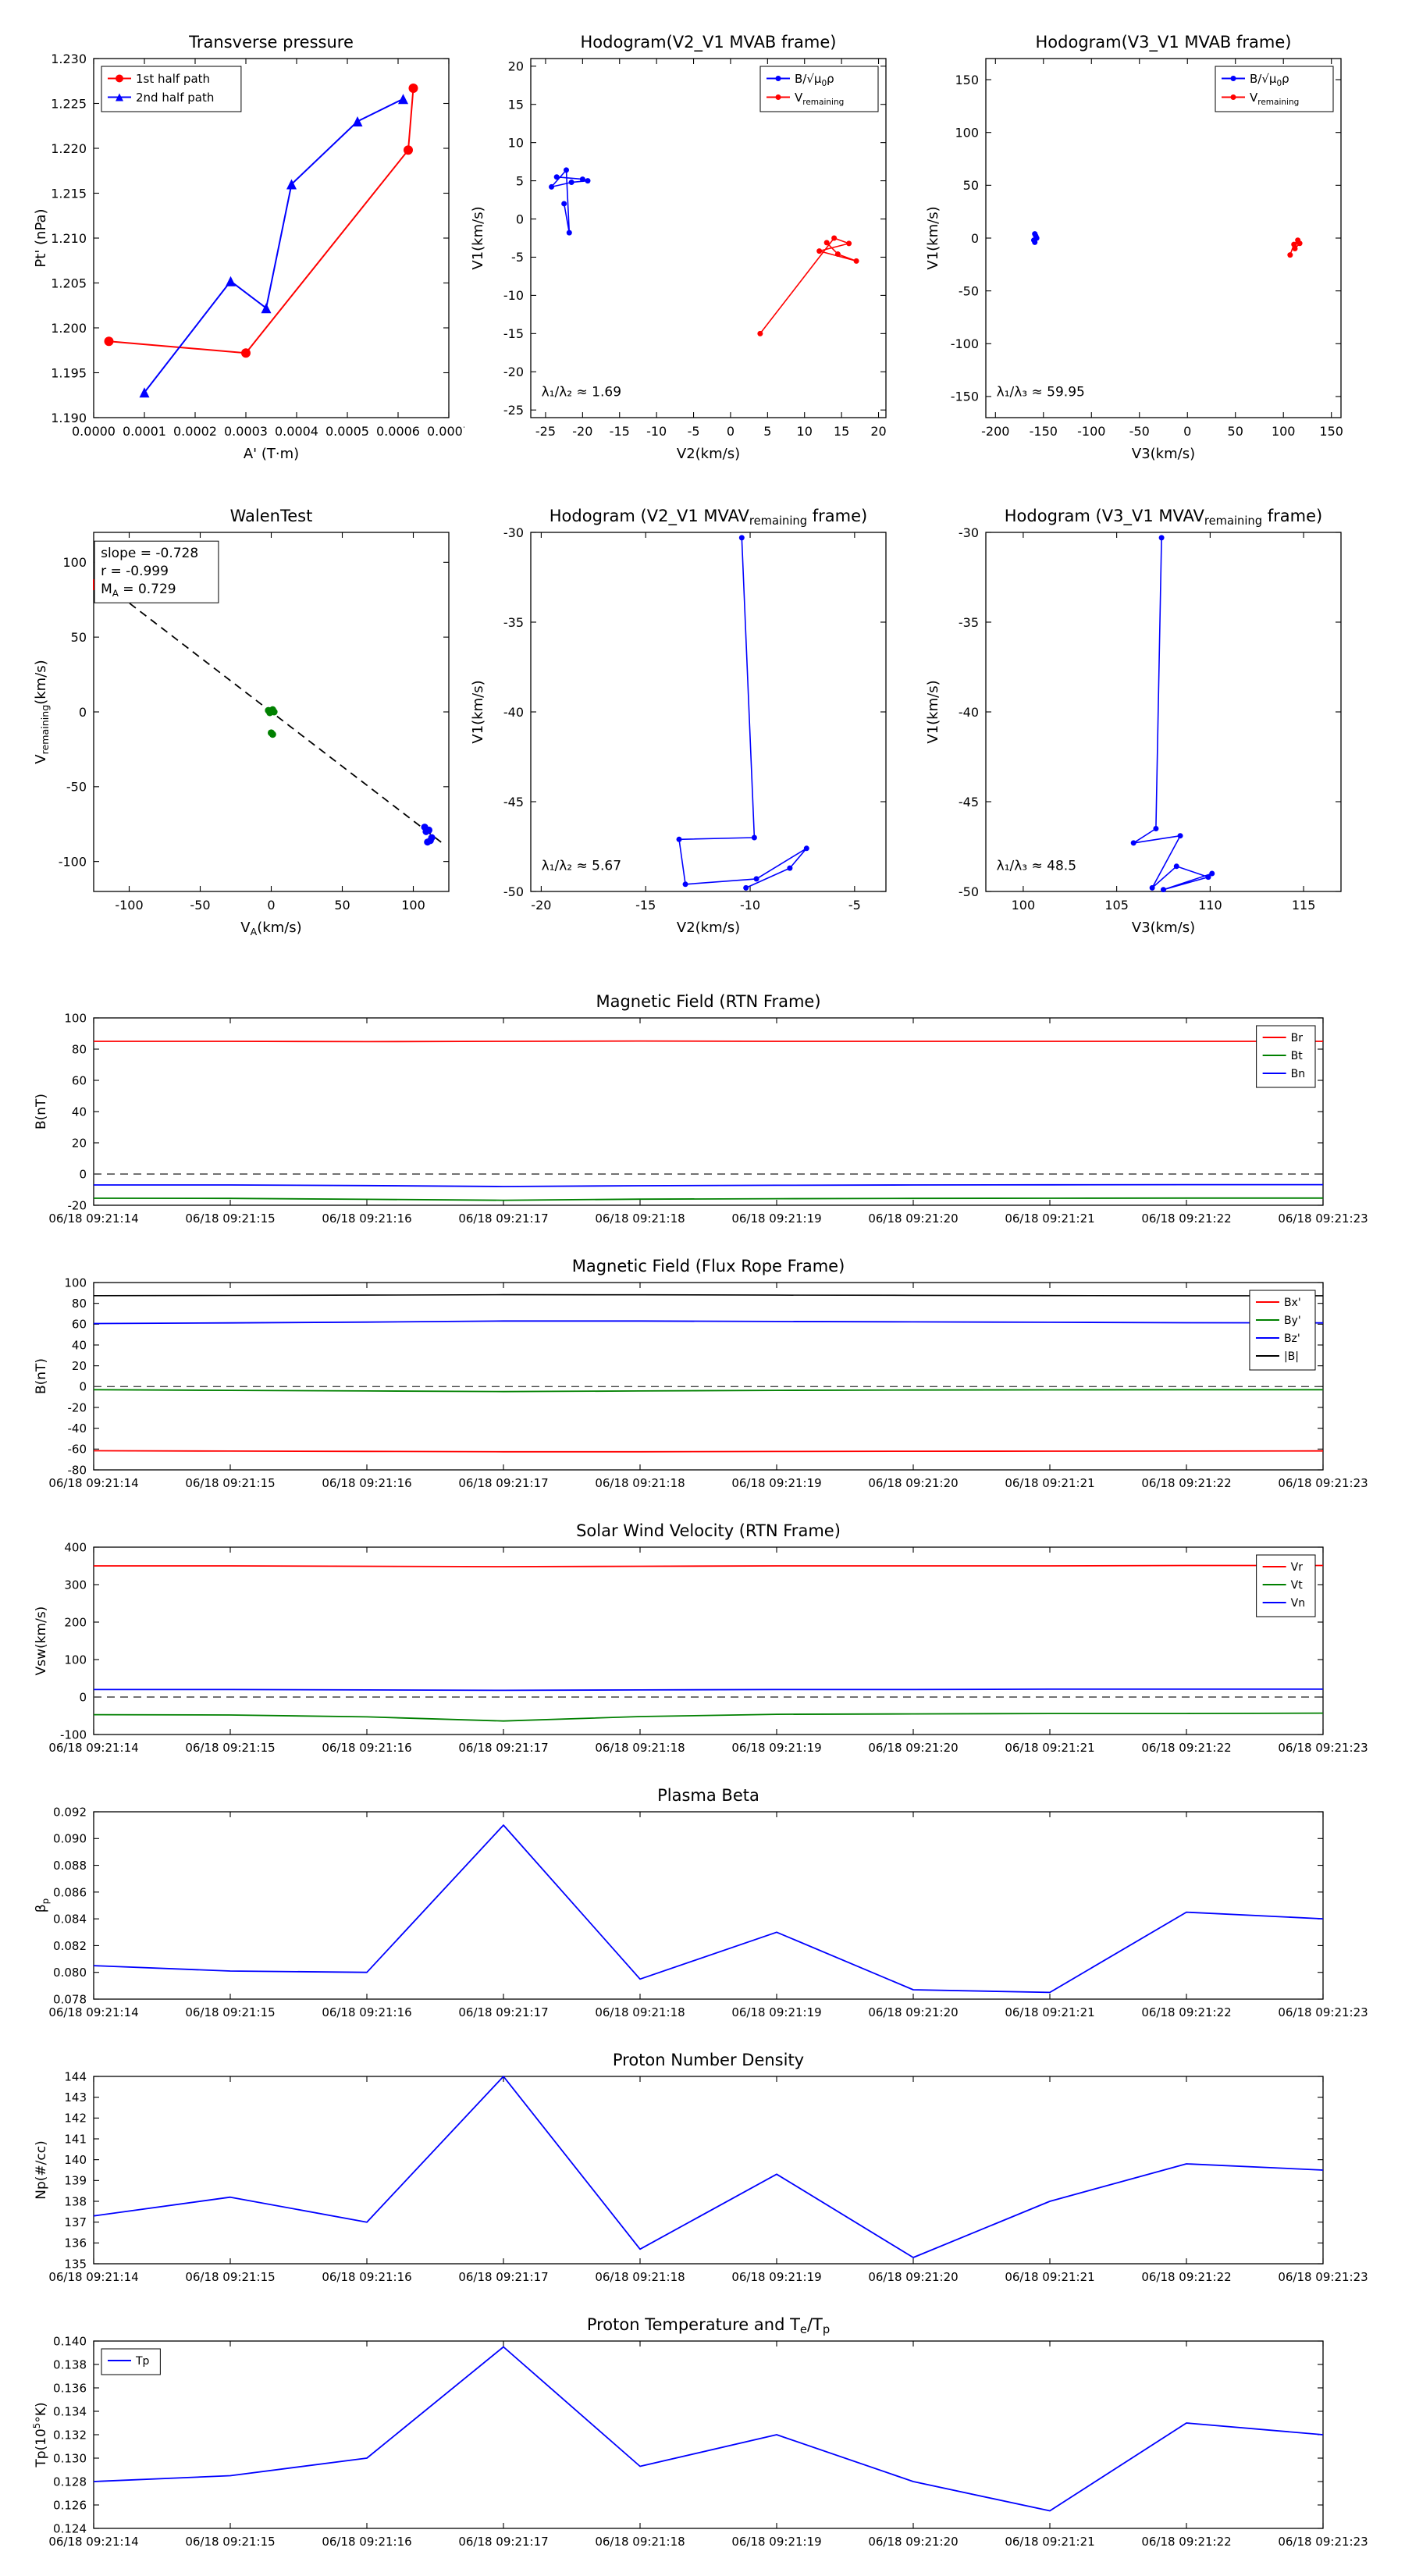 The image size is (1405, 2576). Describe the element at coordinates (271, 454) in the screenshot. I see `svg-text: A' (T·m)` at that location.